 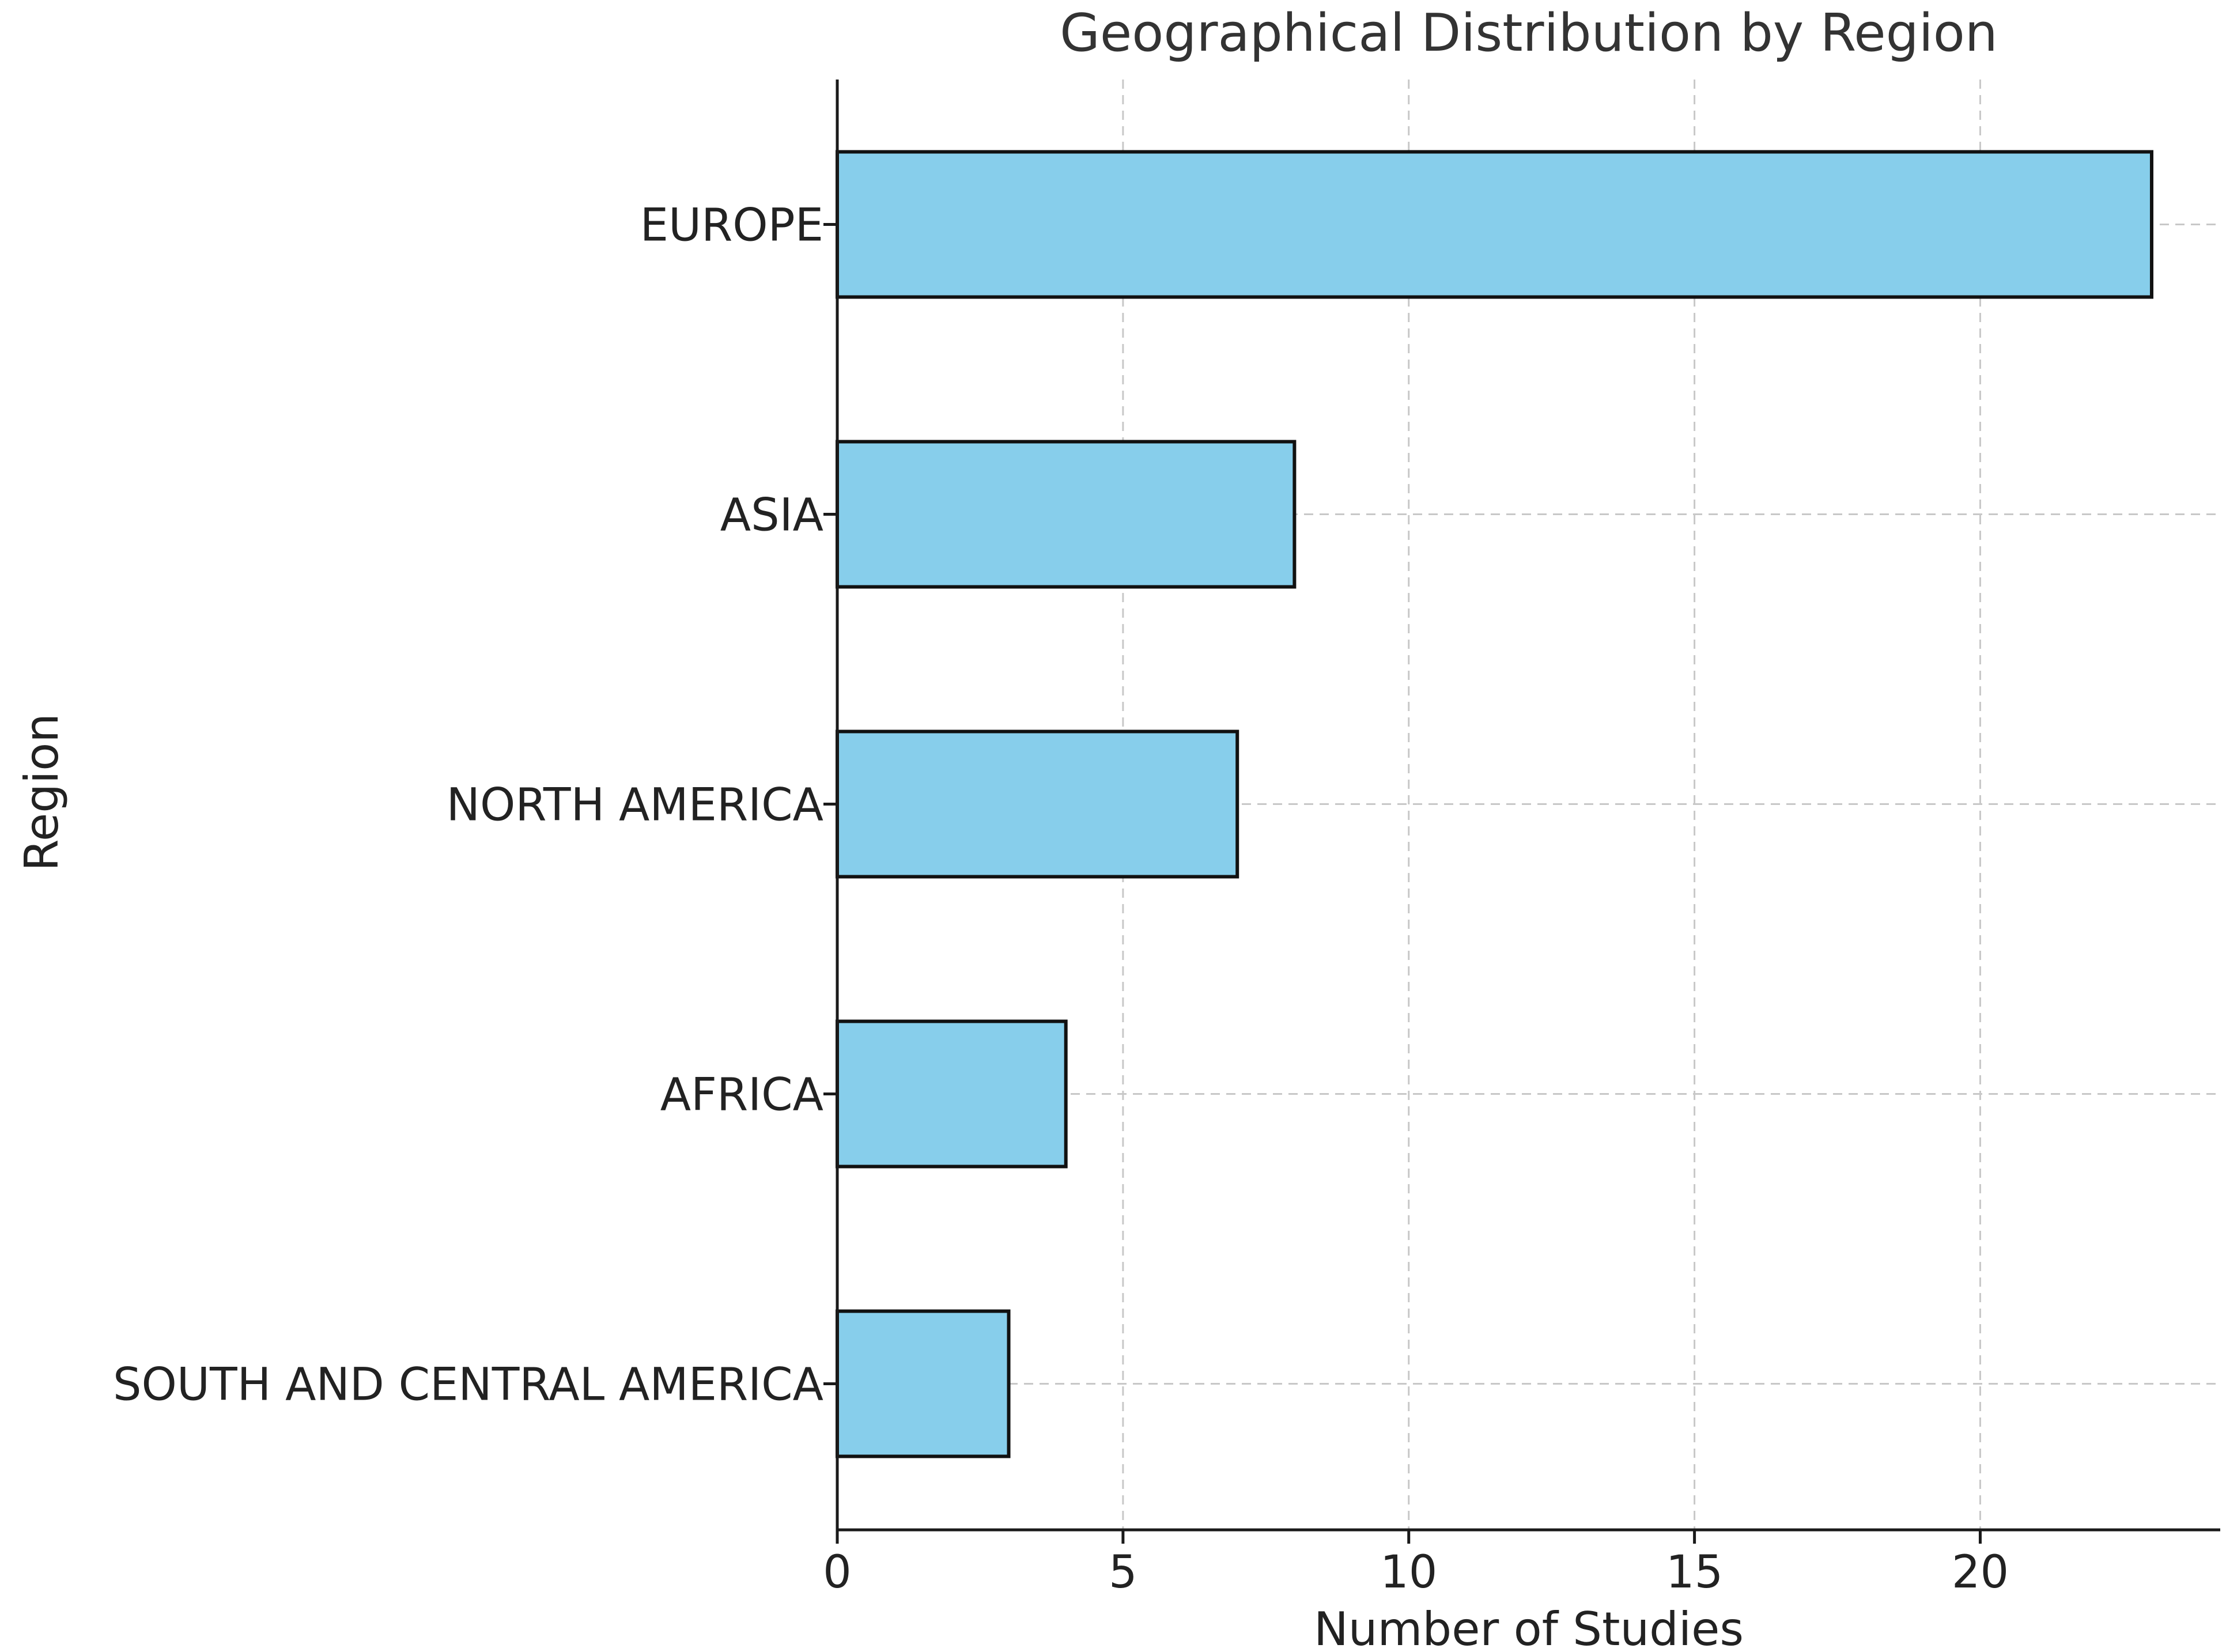 I want to click on x-tick-label: 10, so click(x=1408, y=1573).